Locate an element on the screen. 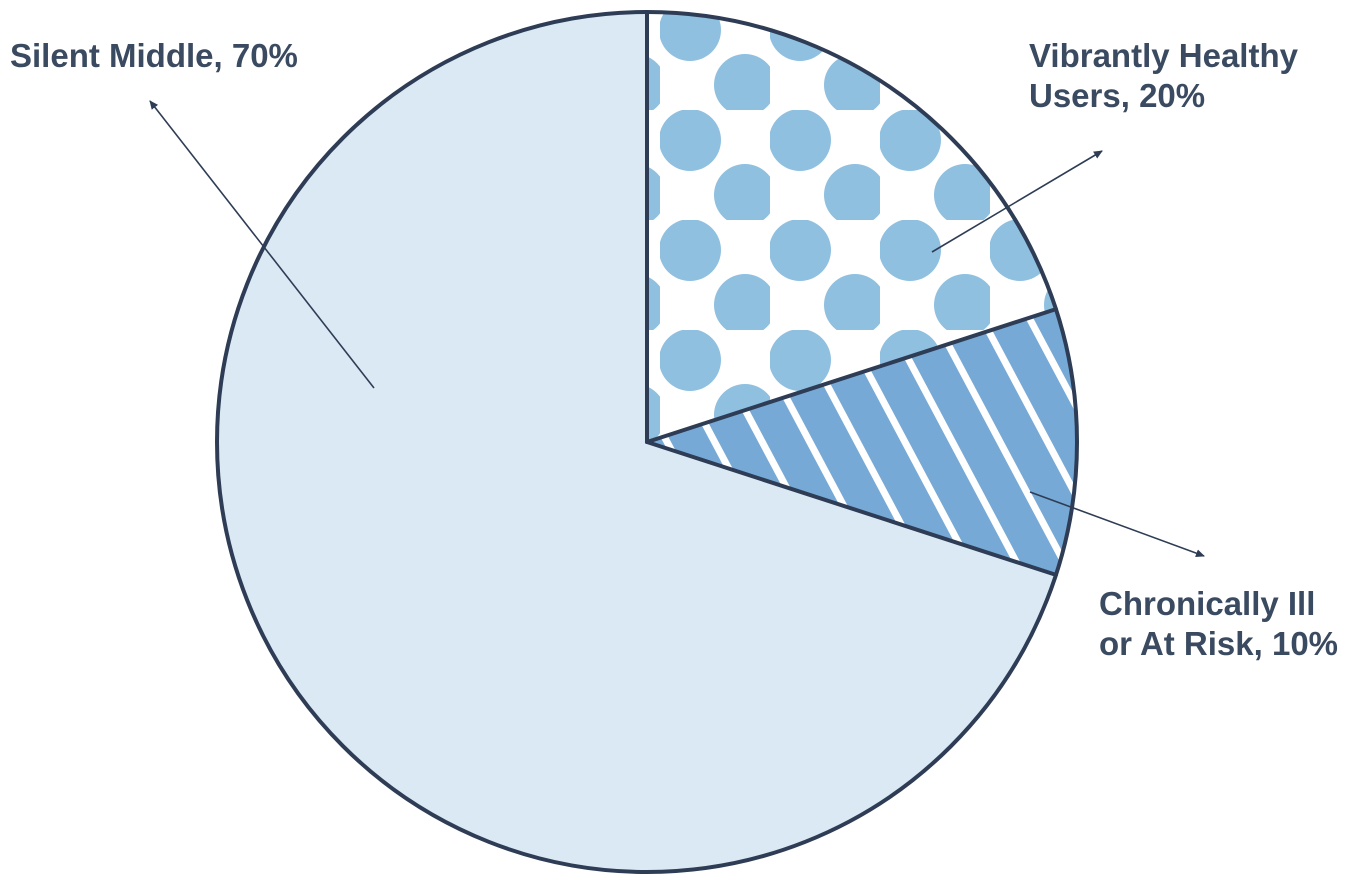 This screenshot has height=882, width=1366. pie-slice-vibrant is located at coordinates (851, 227).